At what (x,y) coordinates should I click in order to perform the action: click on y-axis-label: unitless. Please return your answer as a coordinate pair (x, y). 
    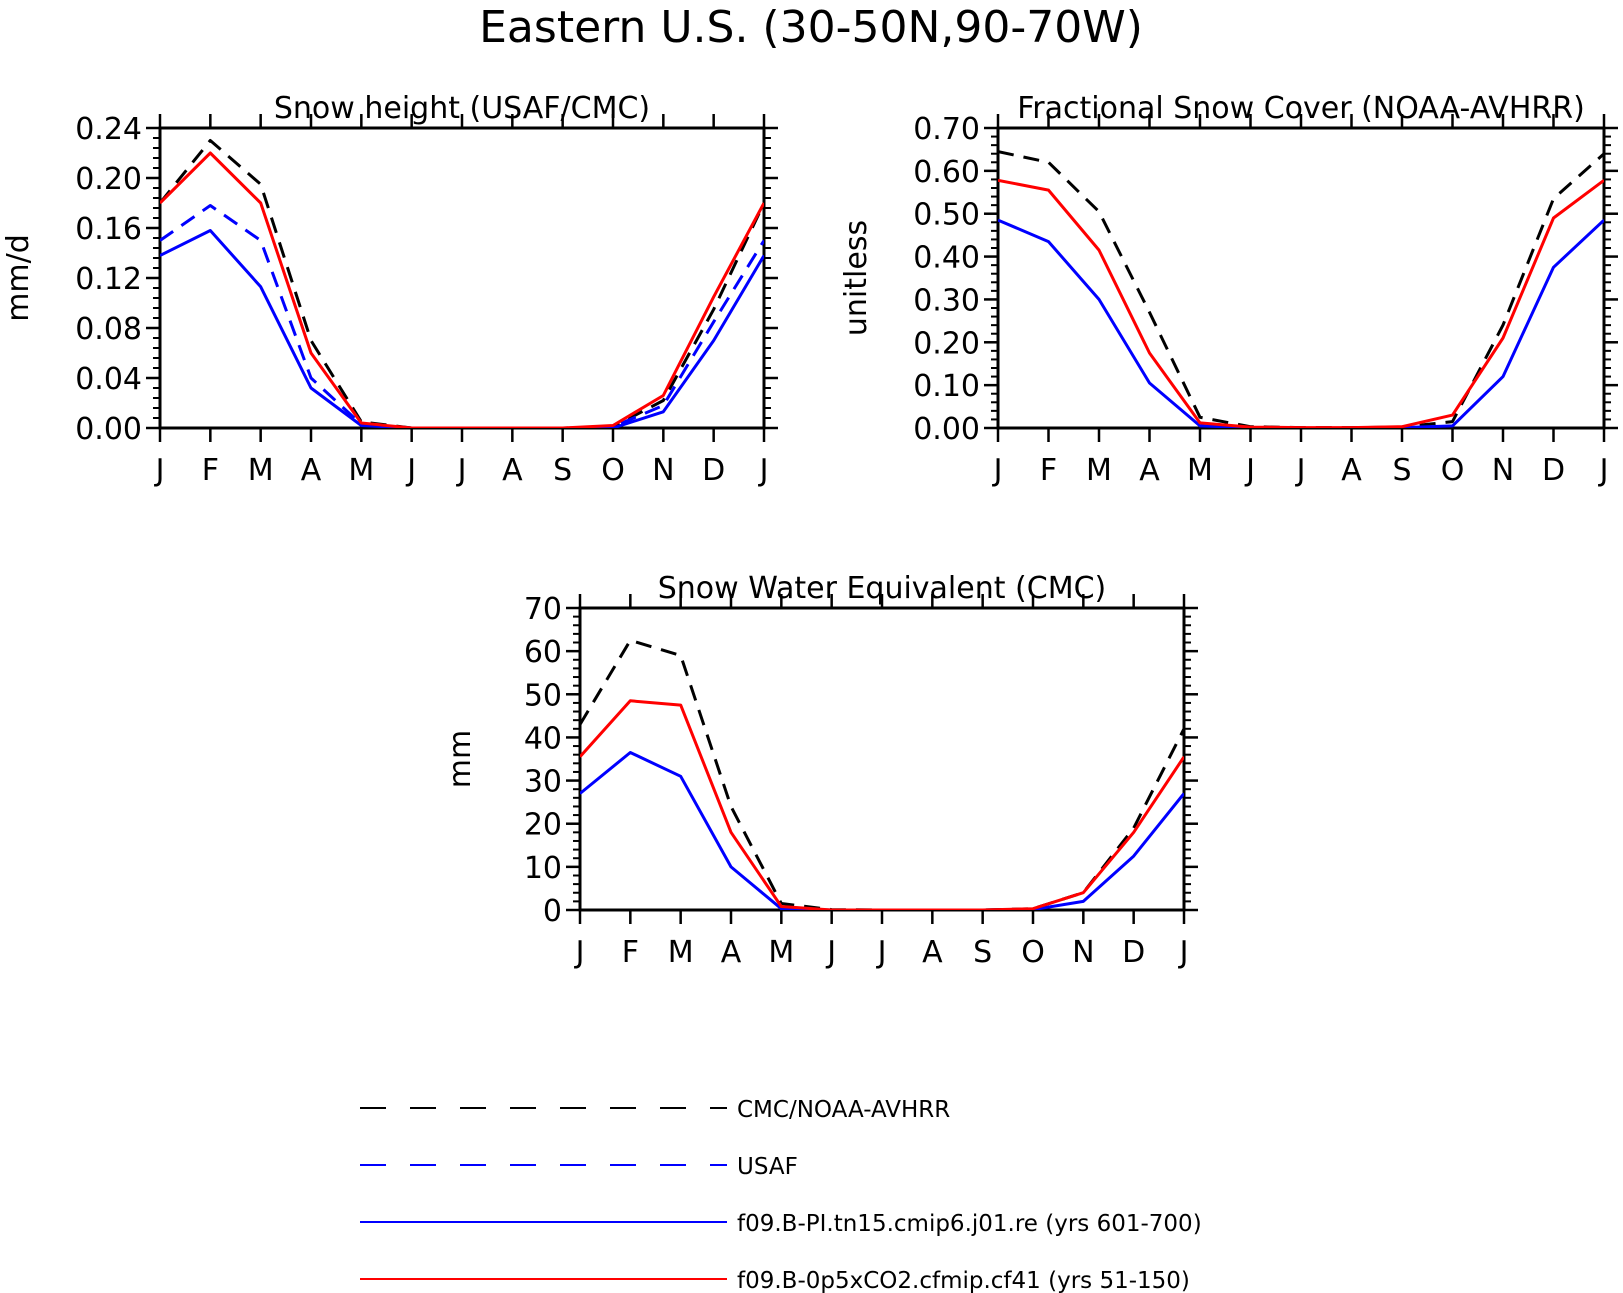
    Looking at the image, I should click on (856, 278).